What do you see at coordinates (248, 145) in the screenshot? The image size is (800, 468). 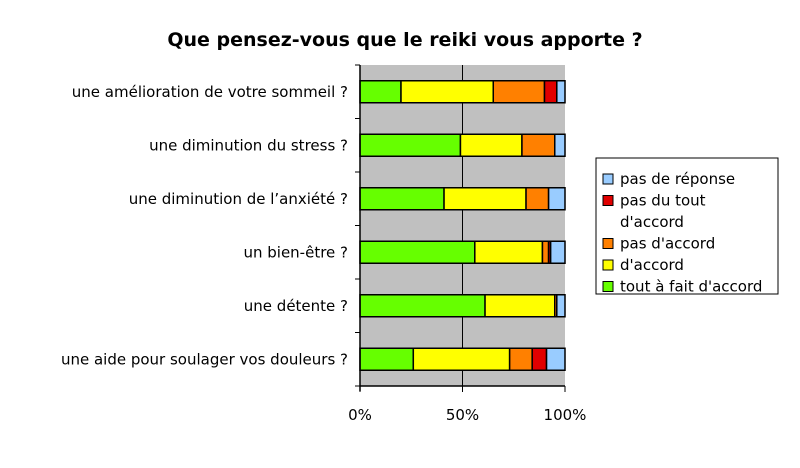 I see `category-label: une diminution du stress ?` at bounding box center [248, 145].